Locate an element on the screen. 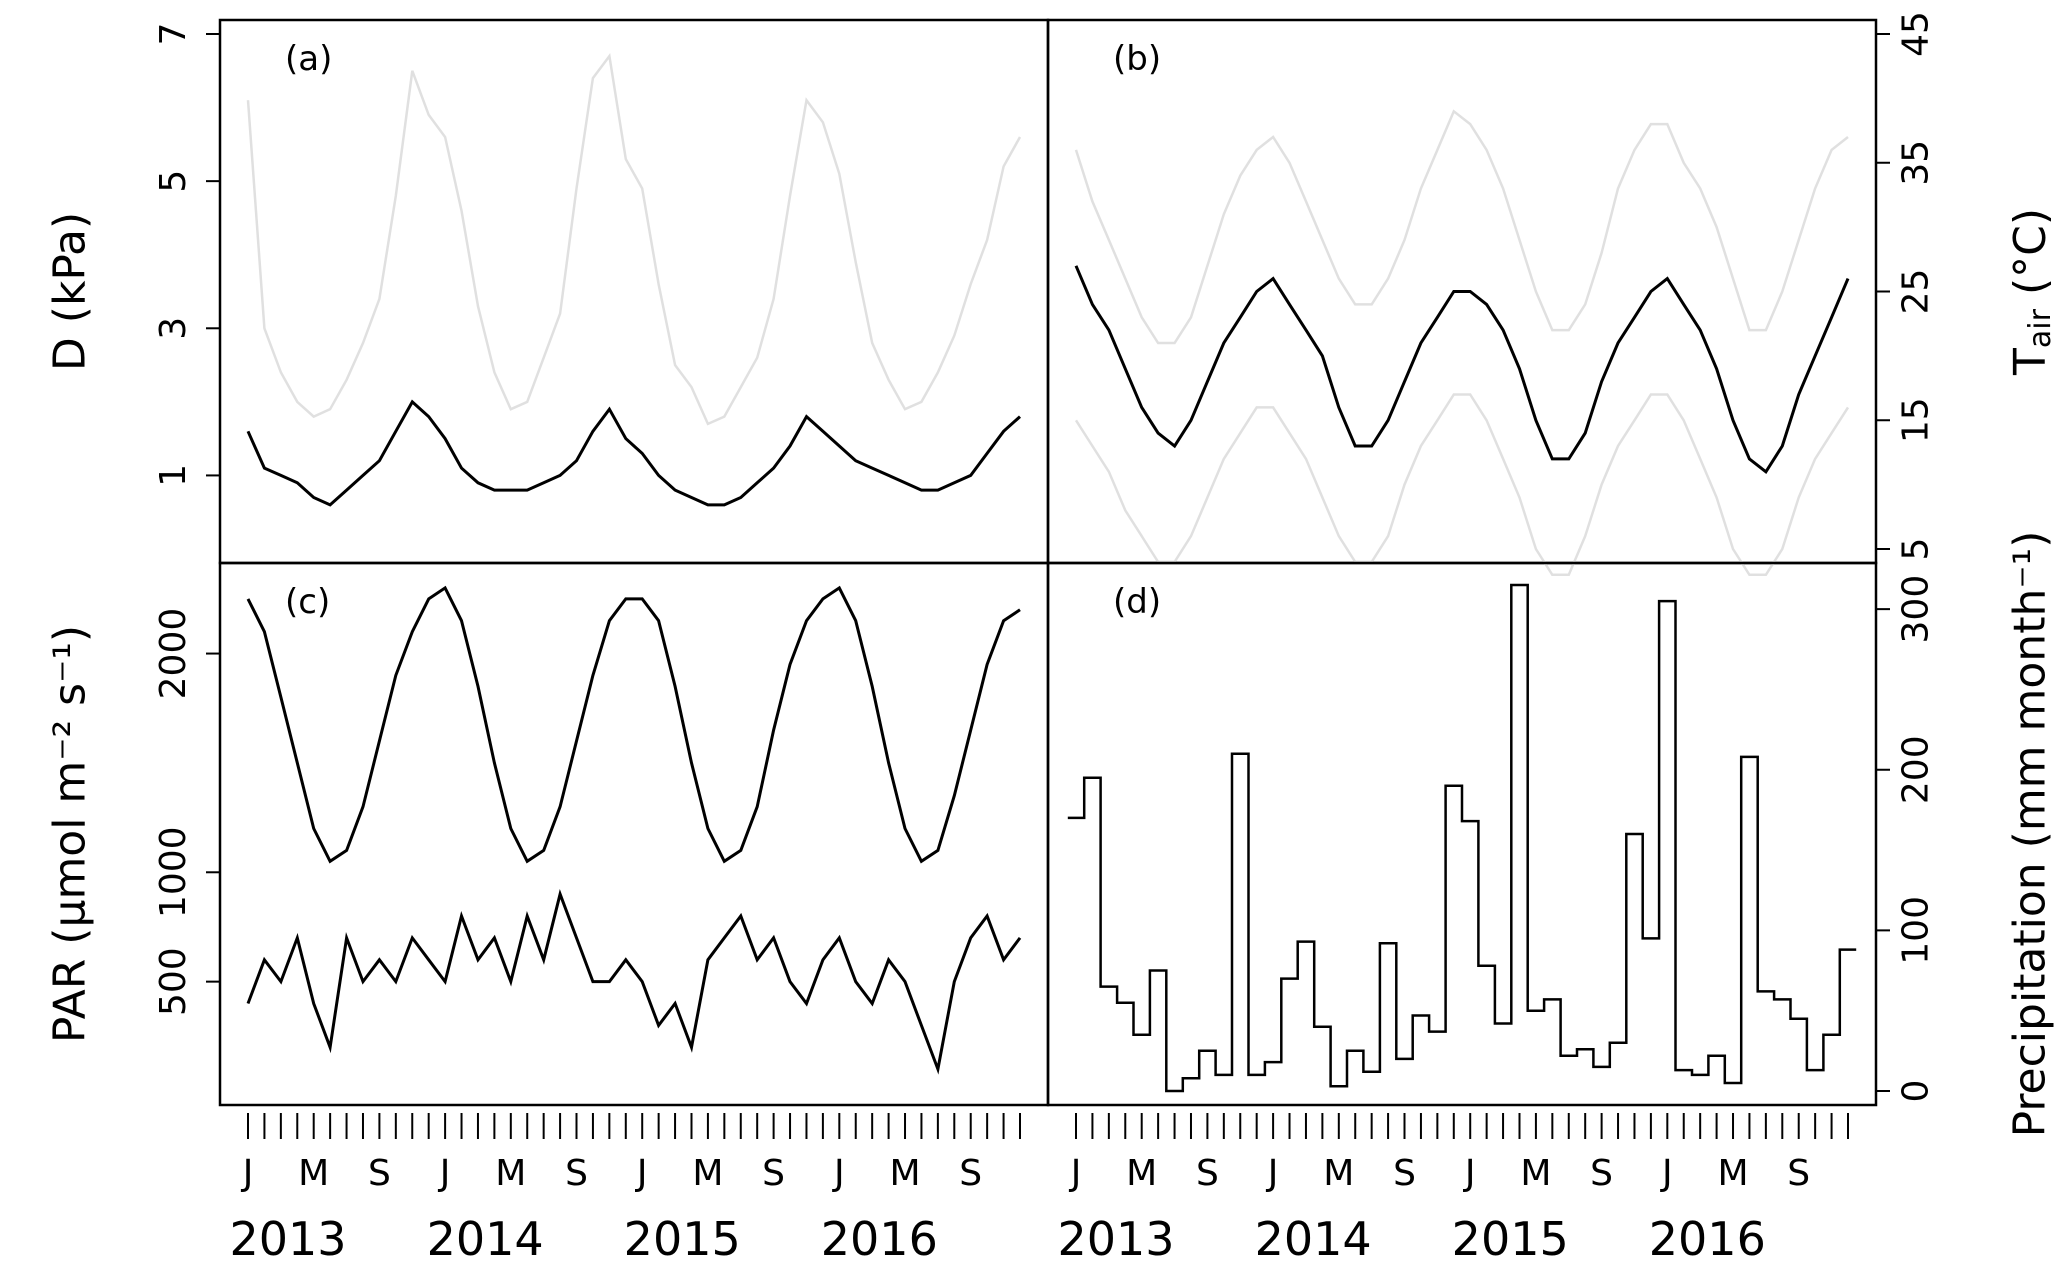 The height and width of the screenshot is (1276, 2067). series-daily is located at coordinates (634, 239).